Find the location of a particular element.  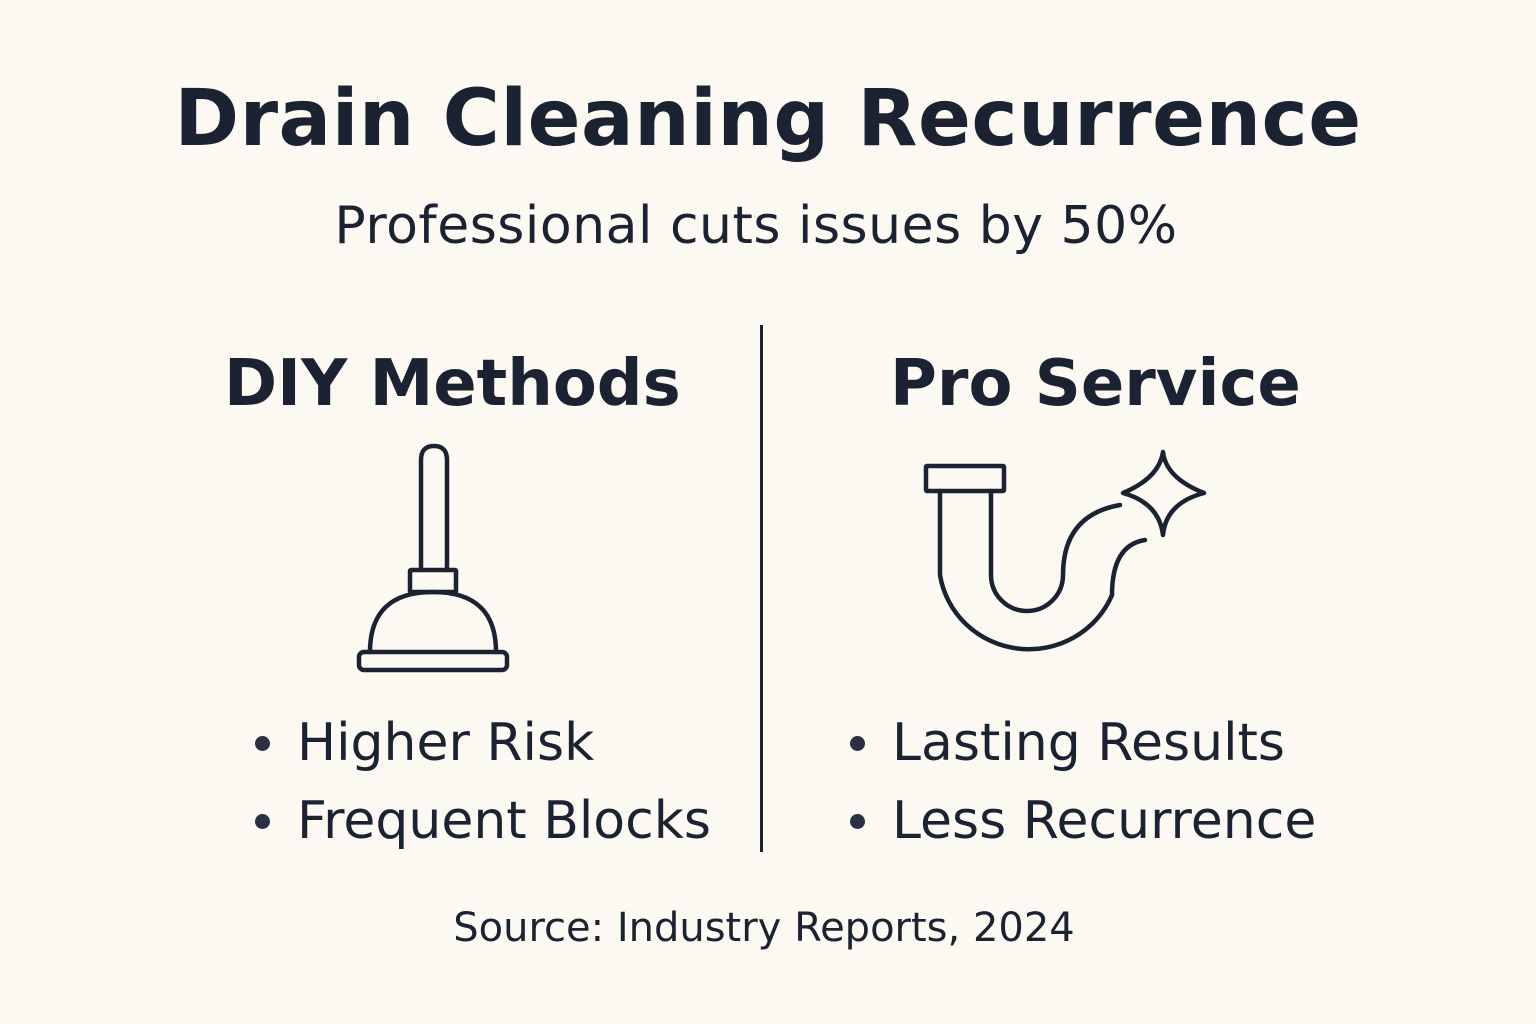

bullet-label: Higher Risk is located at coordinates (446, 743).